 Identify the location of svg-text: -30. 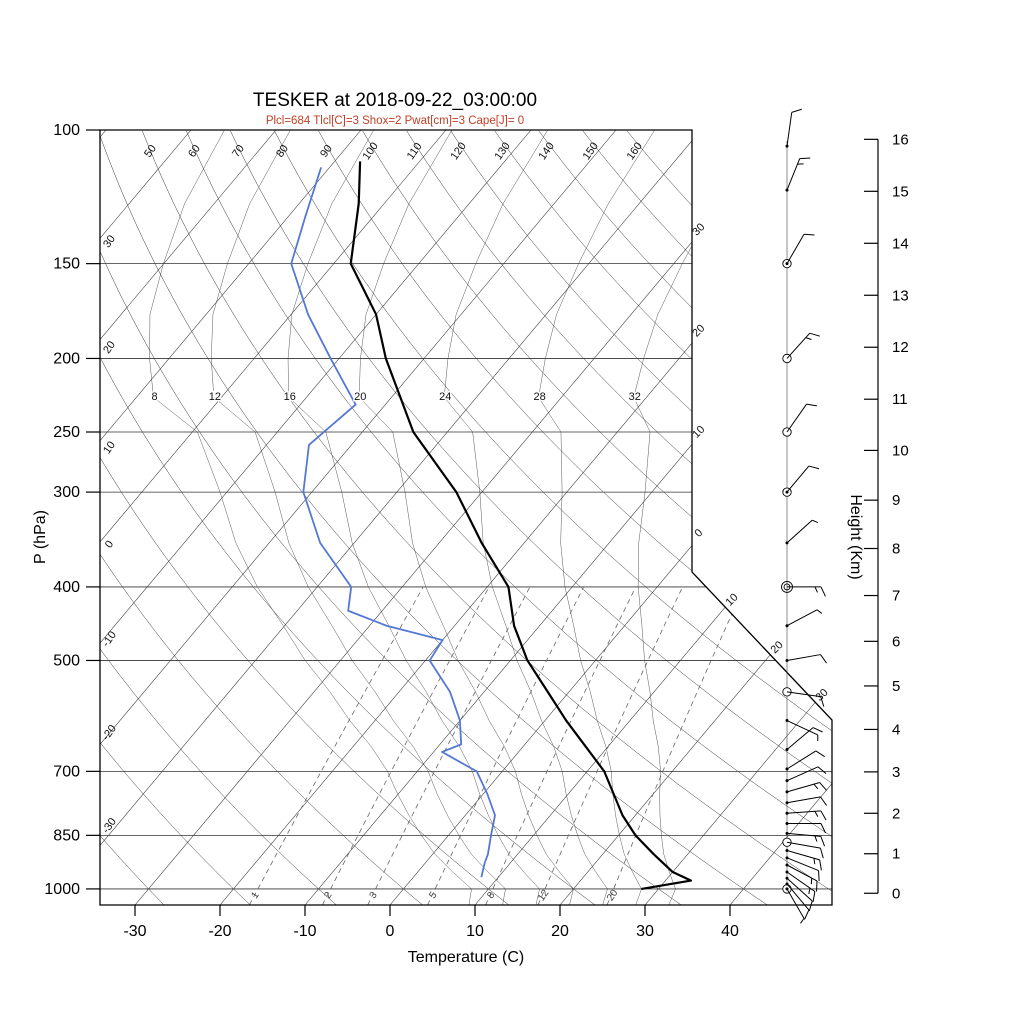
(109, 826).